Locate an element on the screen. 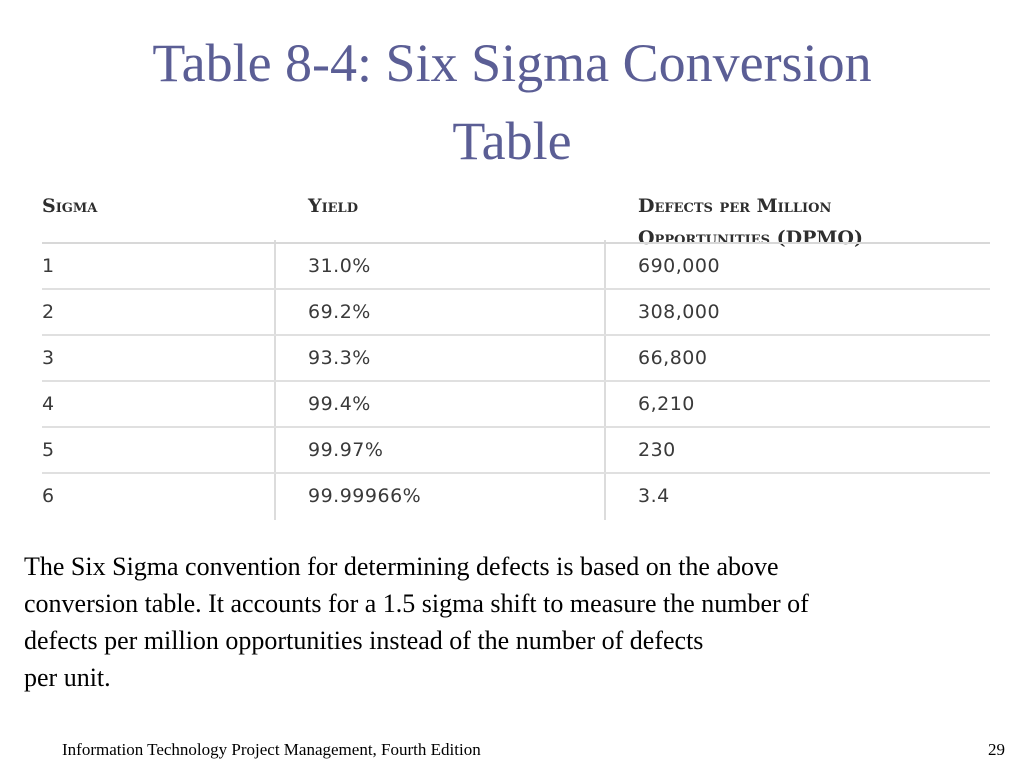  table-row: 3 93.3% 66,800 is located at coordinates (516, 359).